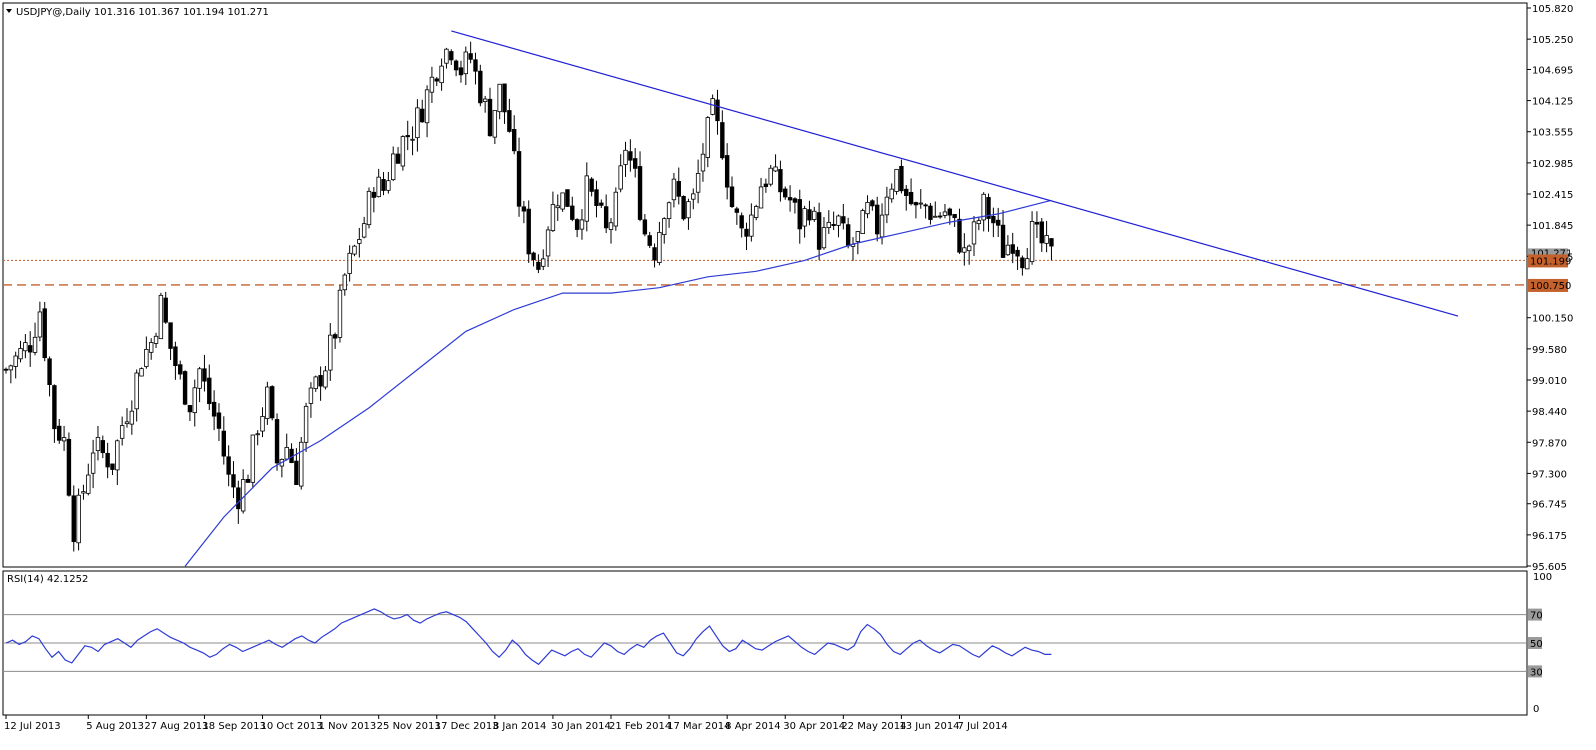  I want to click on price-y-tick-label: 98.440, so click(1549, 412).